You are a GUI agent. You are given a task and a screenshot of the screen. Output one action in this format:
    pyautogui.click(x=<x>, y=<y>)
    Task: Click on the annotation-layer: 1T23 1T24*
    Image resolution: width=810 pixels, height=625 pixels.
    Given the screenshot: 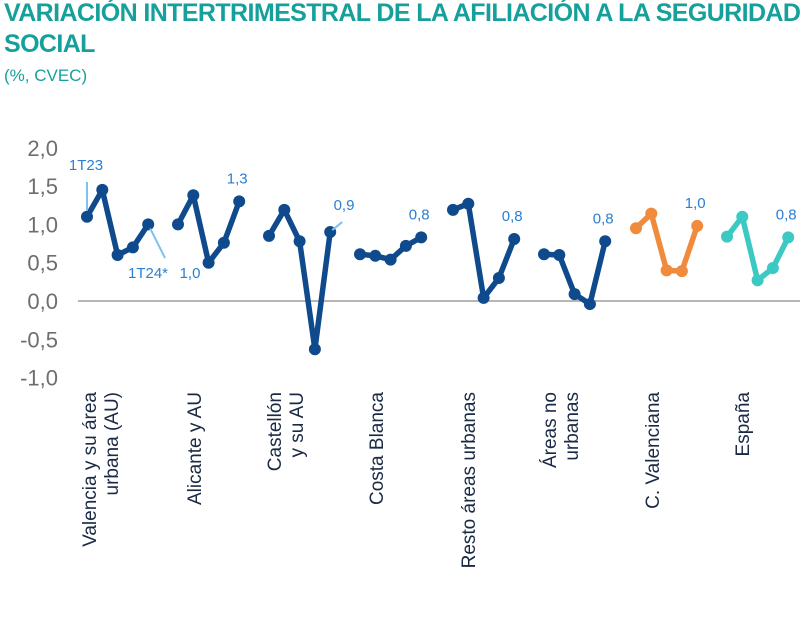 What is the action you would take?
    pyautogui.click(x=118, y=219)
    